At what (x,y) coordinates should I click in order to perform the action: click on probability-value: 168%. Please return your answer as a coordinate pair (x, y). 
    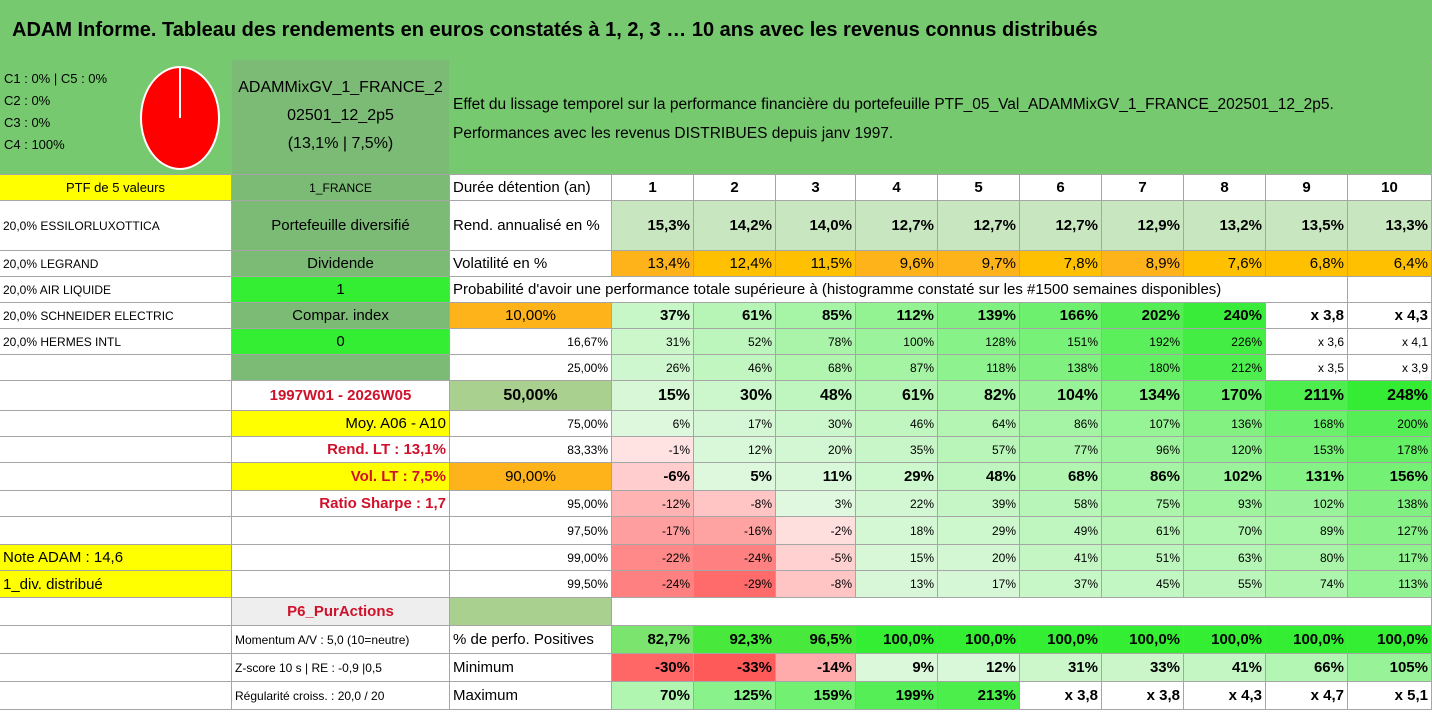
    Looking at the image, I should click on (1307, 424).